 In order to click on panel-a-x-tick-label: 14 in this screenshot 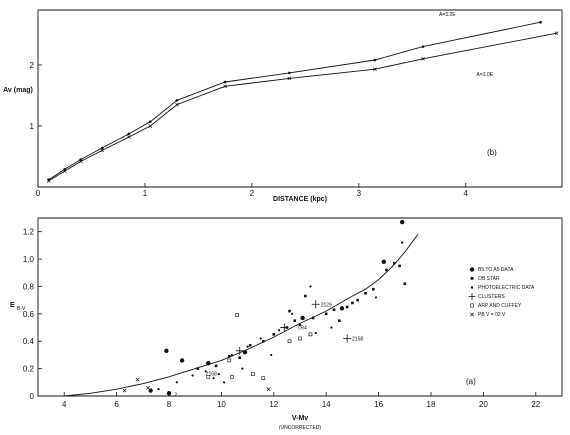, I will do `click(326, 404)`.